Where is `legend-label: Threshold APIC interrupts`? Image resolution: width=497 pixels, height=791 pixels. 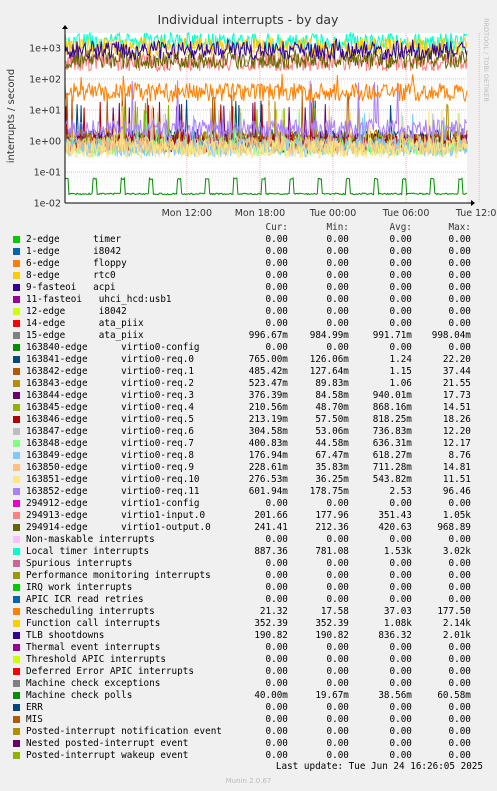 legend-label: Threshold APIC interrupts is located at coordinates (117, 660).